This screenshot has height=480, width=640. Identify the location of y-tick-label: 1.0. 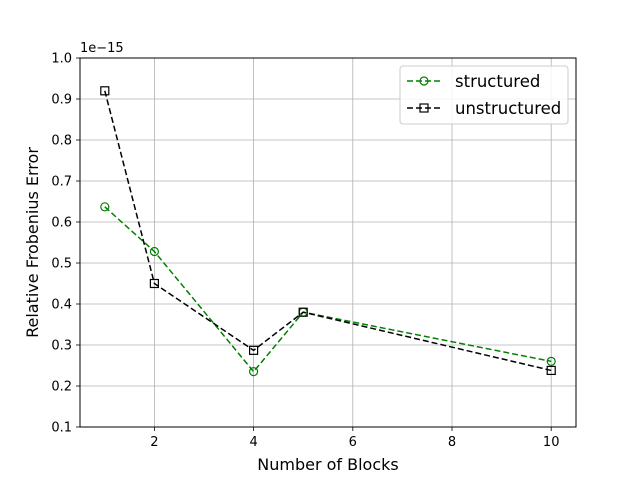
(61, 59).